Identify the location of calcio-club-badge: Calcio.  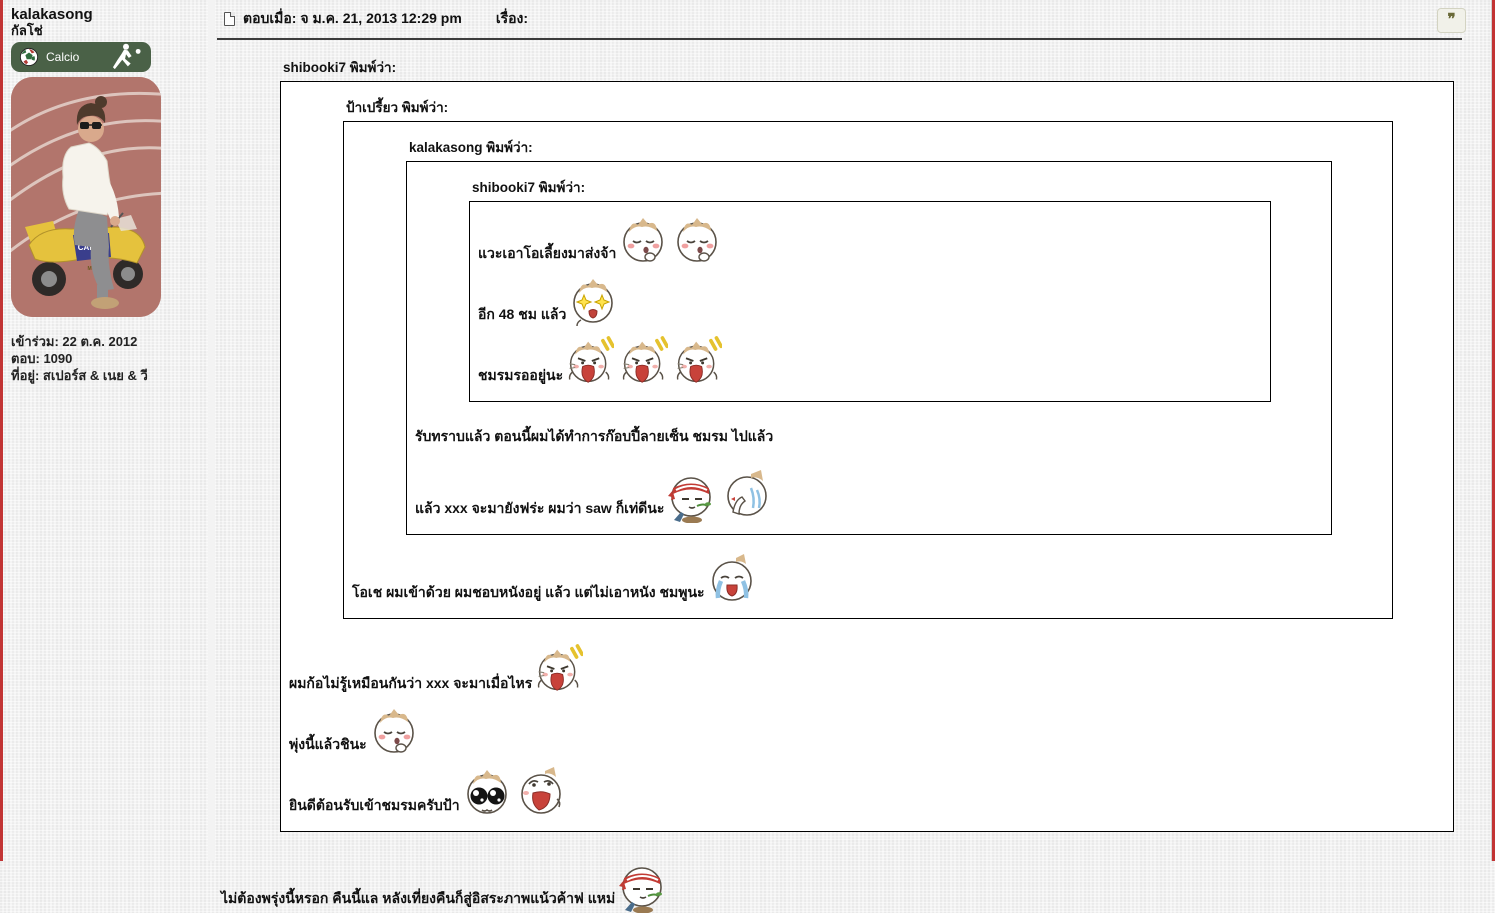
(81, 57).